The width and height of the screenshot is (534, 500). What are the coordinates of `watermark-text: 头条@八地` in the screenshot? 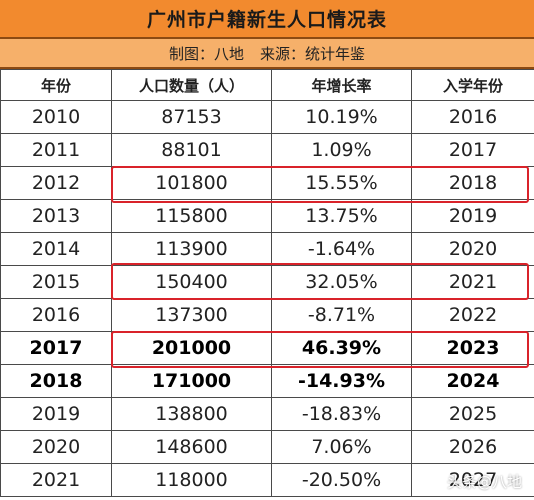 It's located at (484, 482).